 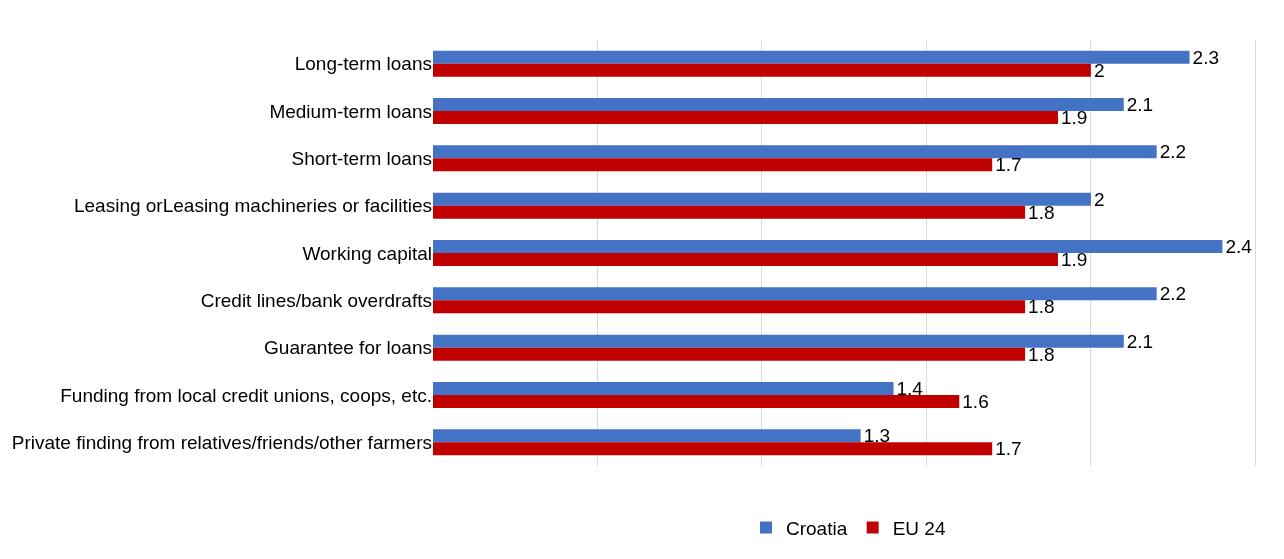 What do you see at coordinates (1205, 57) in the screenshot?
I see `data-label: 2.3` at bounding box center [1205, 57].